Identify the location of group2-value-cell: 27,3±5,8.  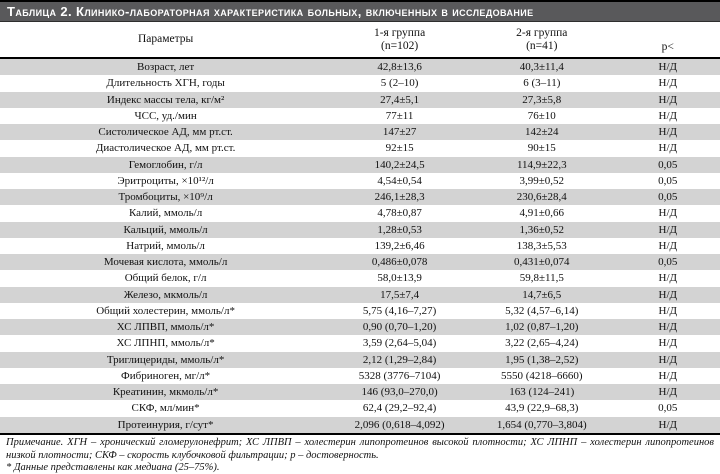
(542, 99).